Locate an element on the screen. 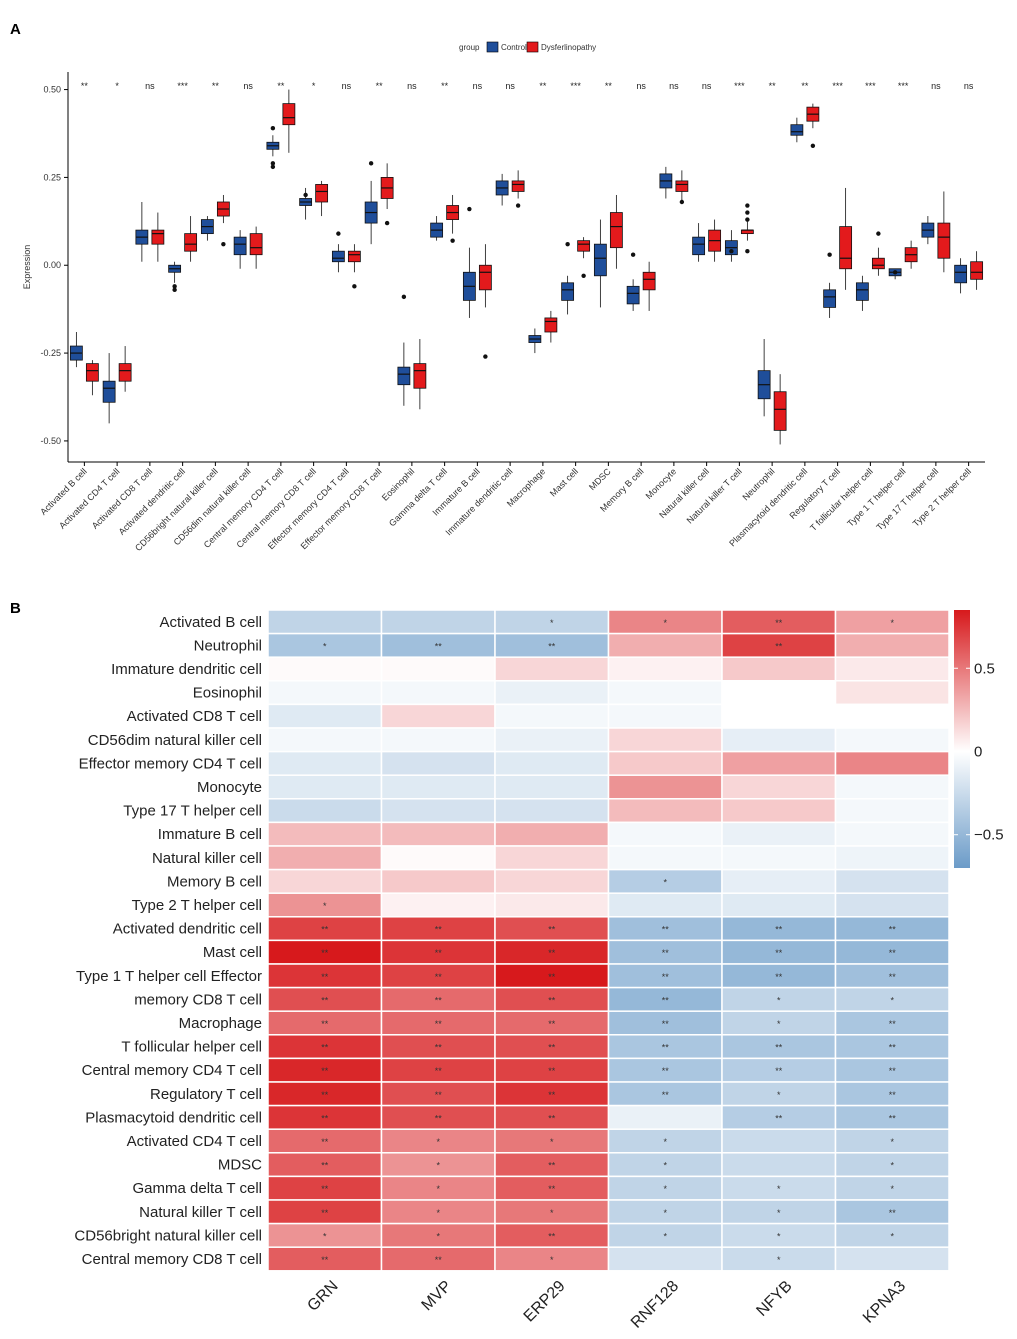 The width and height of the screenshot is (1017, 1339). y-tick-label: 0.25 is located at coordinates (52, 177).